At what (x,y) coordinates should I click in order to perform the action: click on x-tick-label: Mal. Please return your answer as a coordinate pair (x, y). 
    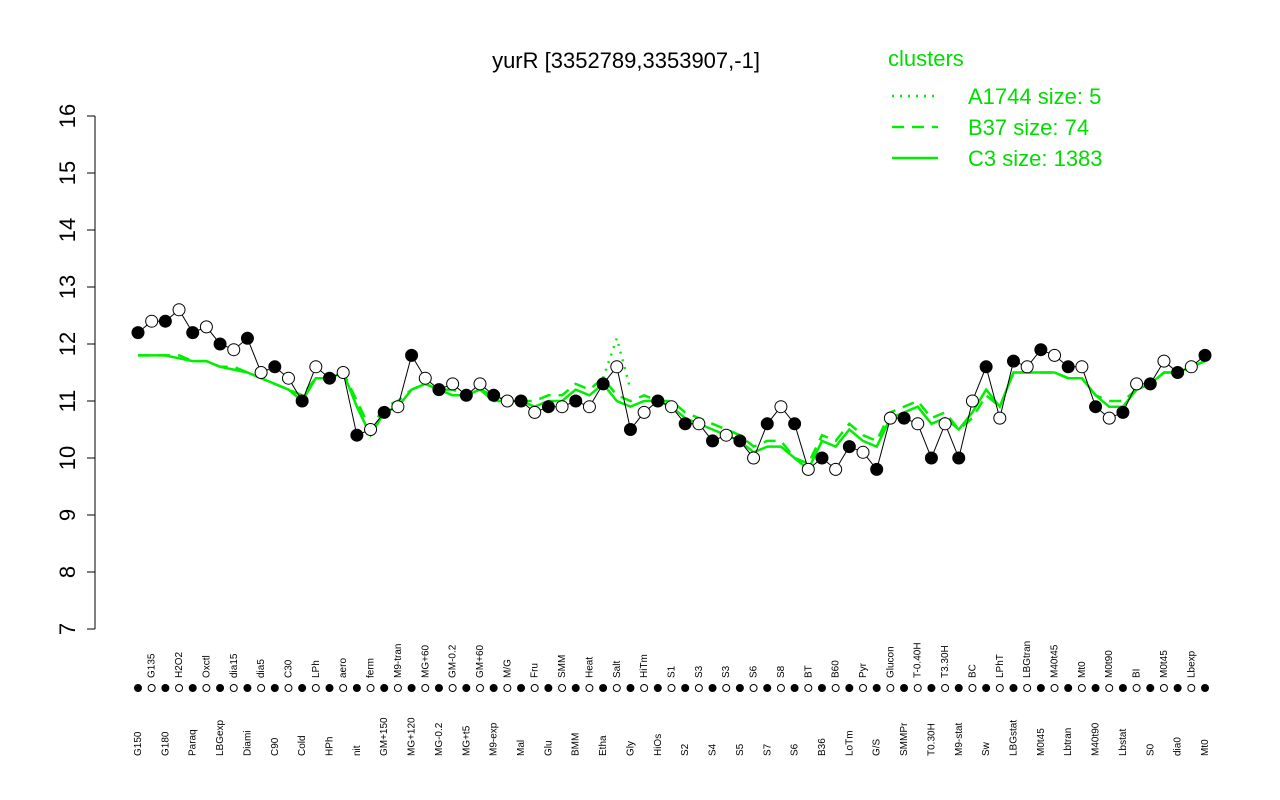
    Looking at the image, I should click on (521, 748).